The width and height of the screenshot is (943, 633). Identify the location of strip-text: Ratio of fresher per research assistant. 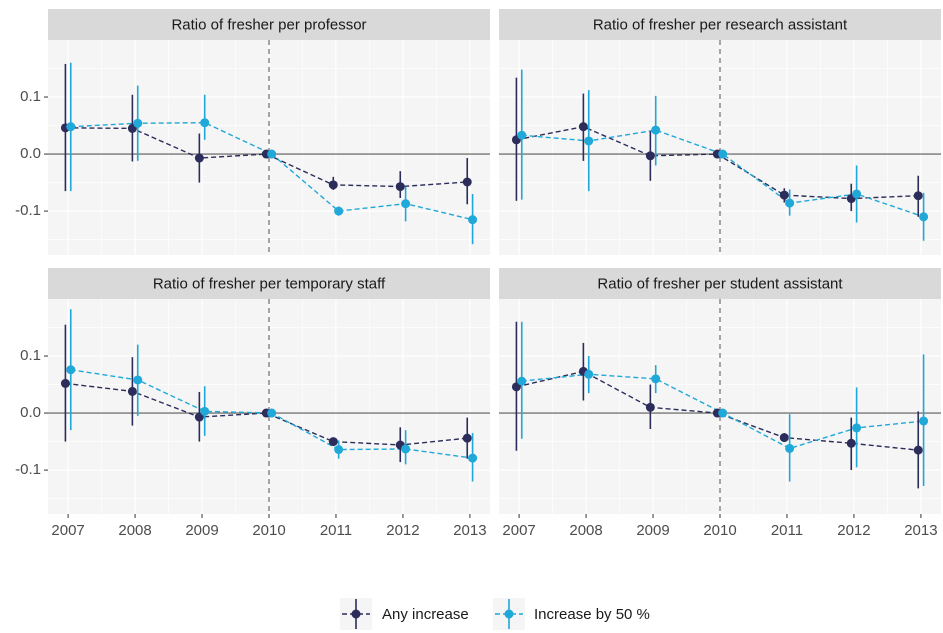
(720, 24).